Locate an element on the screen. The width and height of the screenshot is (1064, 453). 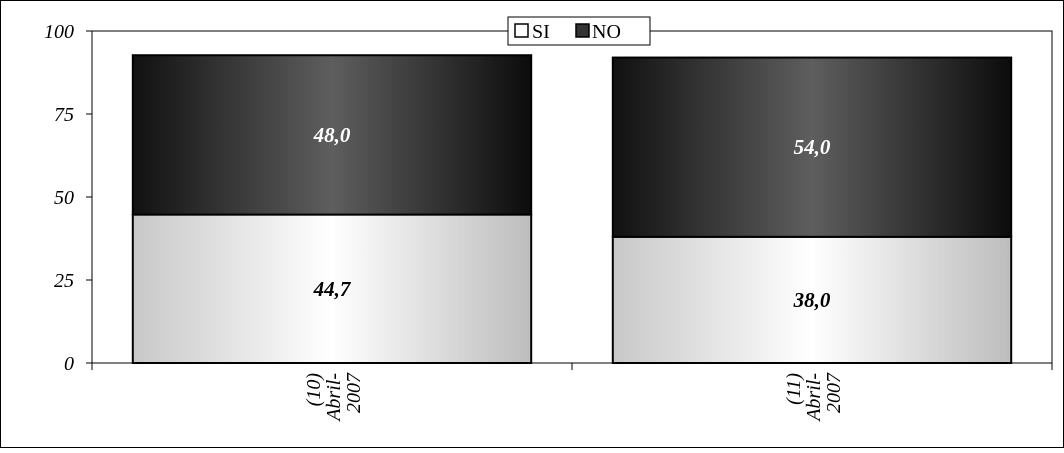
legend-label-no: NO is located at coordinates (606, 32).